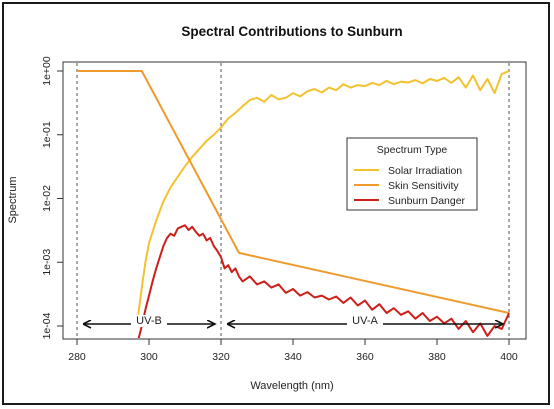 The height and width of the screenshot is (409, 554). I want to click on x-tick-label: 320, so click(221, 357).